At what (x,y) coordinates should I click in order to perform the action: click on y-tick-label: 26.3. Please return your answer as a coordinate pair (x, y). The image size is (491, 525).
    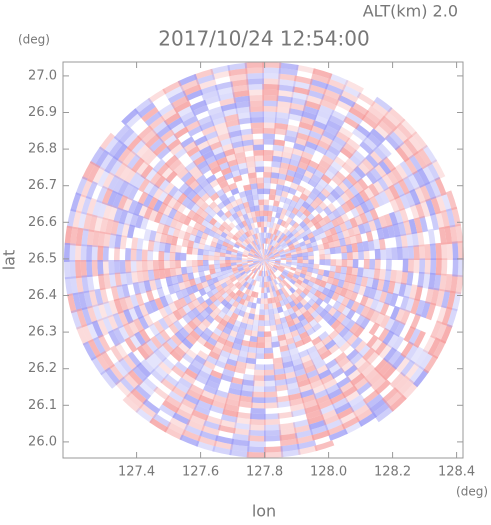
    Looking at the image, I should click on (42, 332).